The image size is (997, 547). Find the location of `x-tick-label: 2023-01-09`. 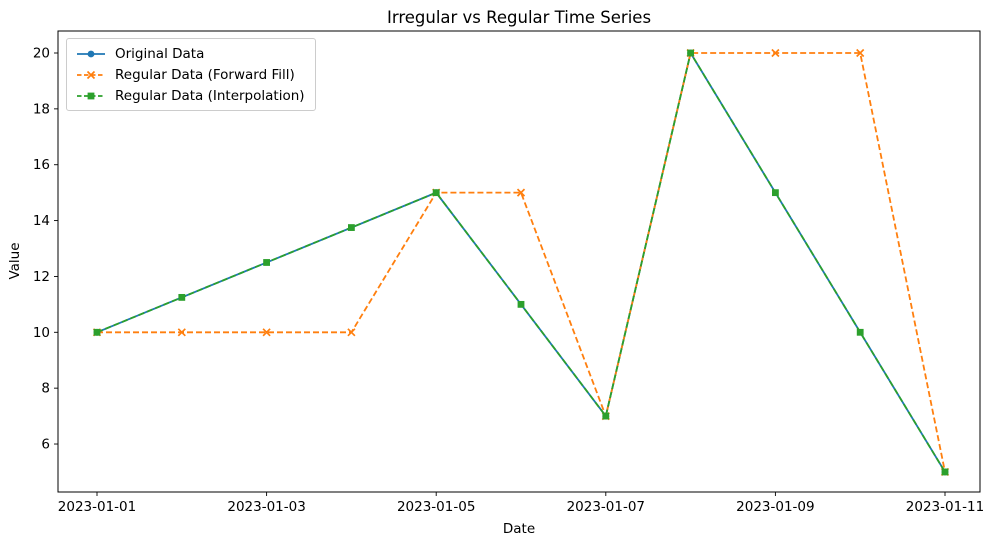

x-tick-label: 2023-01-09 is located at coordinates (775, 507).